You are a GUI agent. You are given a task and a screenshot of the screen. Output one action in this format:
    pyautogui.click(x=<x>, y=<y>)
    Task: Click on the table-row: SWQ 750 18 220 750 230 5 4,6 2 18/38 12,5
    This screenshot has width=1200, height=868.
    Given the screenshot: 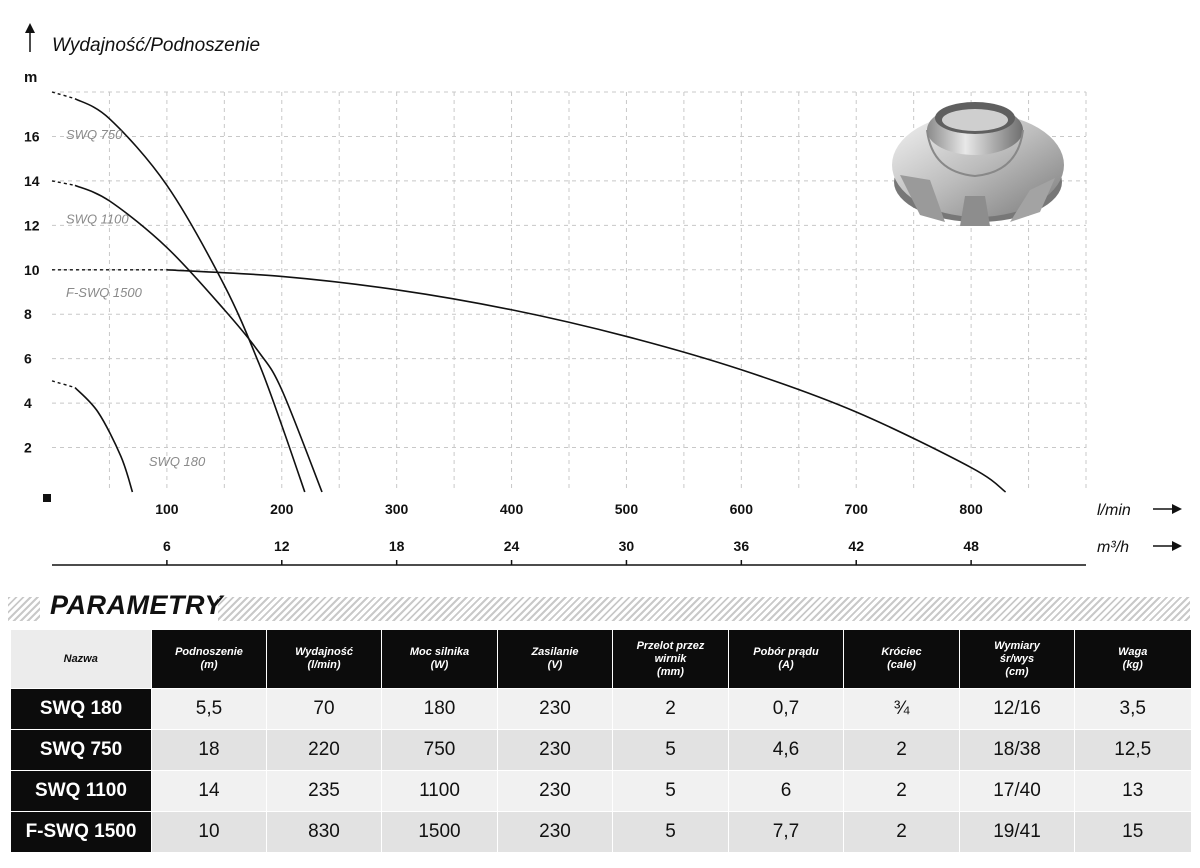 What is the action you would take?
    pyautogui.click(x=600, y=750)
    